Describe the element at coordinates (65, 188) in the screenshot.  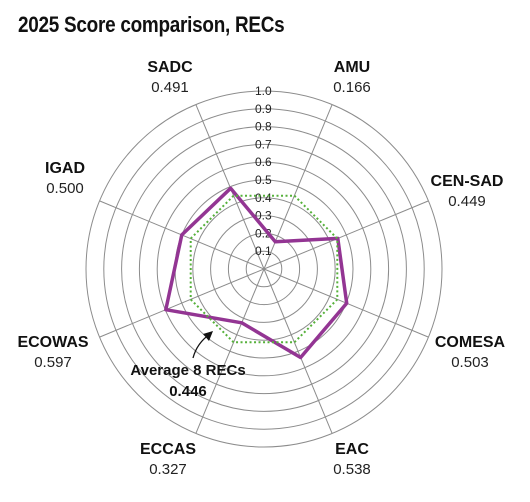
I see `category-value: 0.500` at that location.